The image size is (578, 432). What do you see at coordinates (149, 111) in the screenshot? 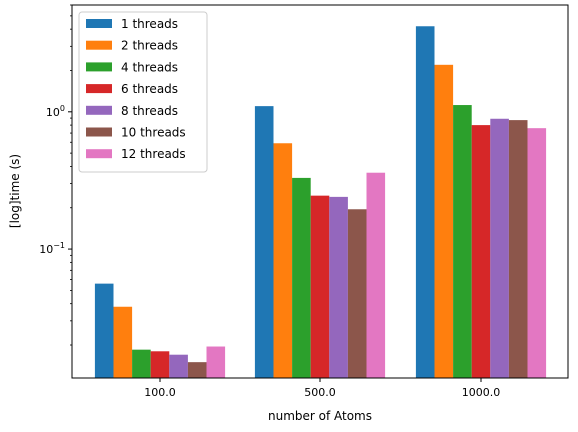
I see `legend-label: 8 threads` at bounding box center [149, 111].